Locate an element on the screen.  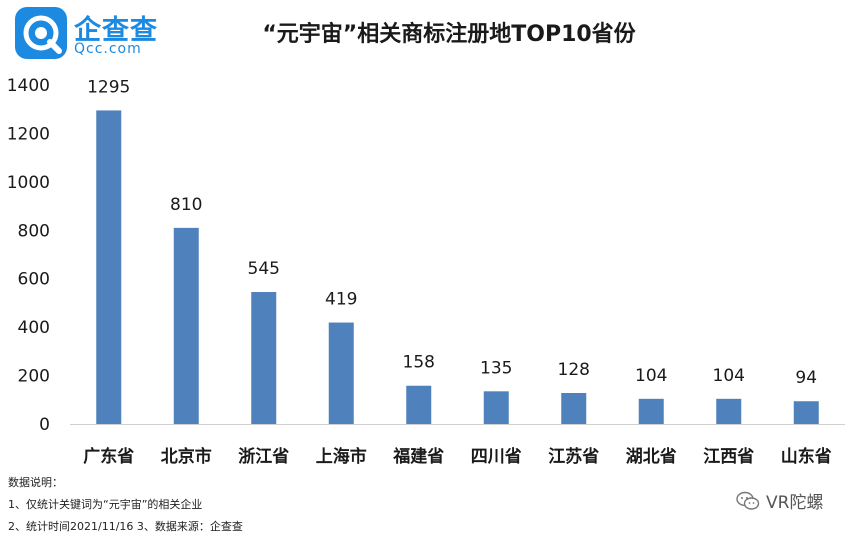
data-label: 419 is located at coordinates (341, 300).